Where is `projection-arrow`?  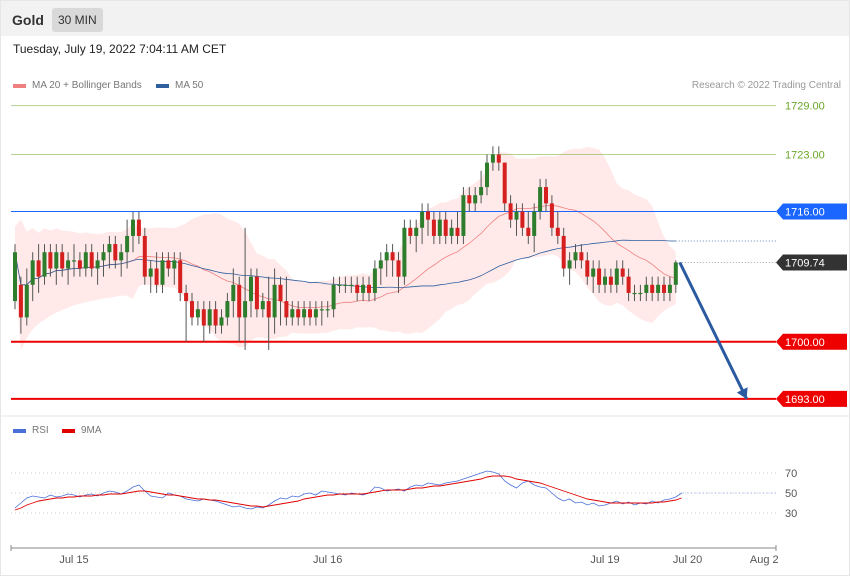 projection-arrow is located at coordinates (713, 330).